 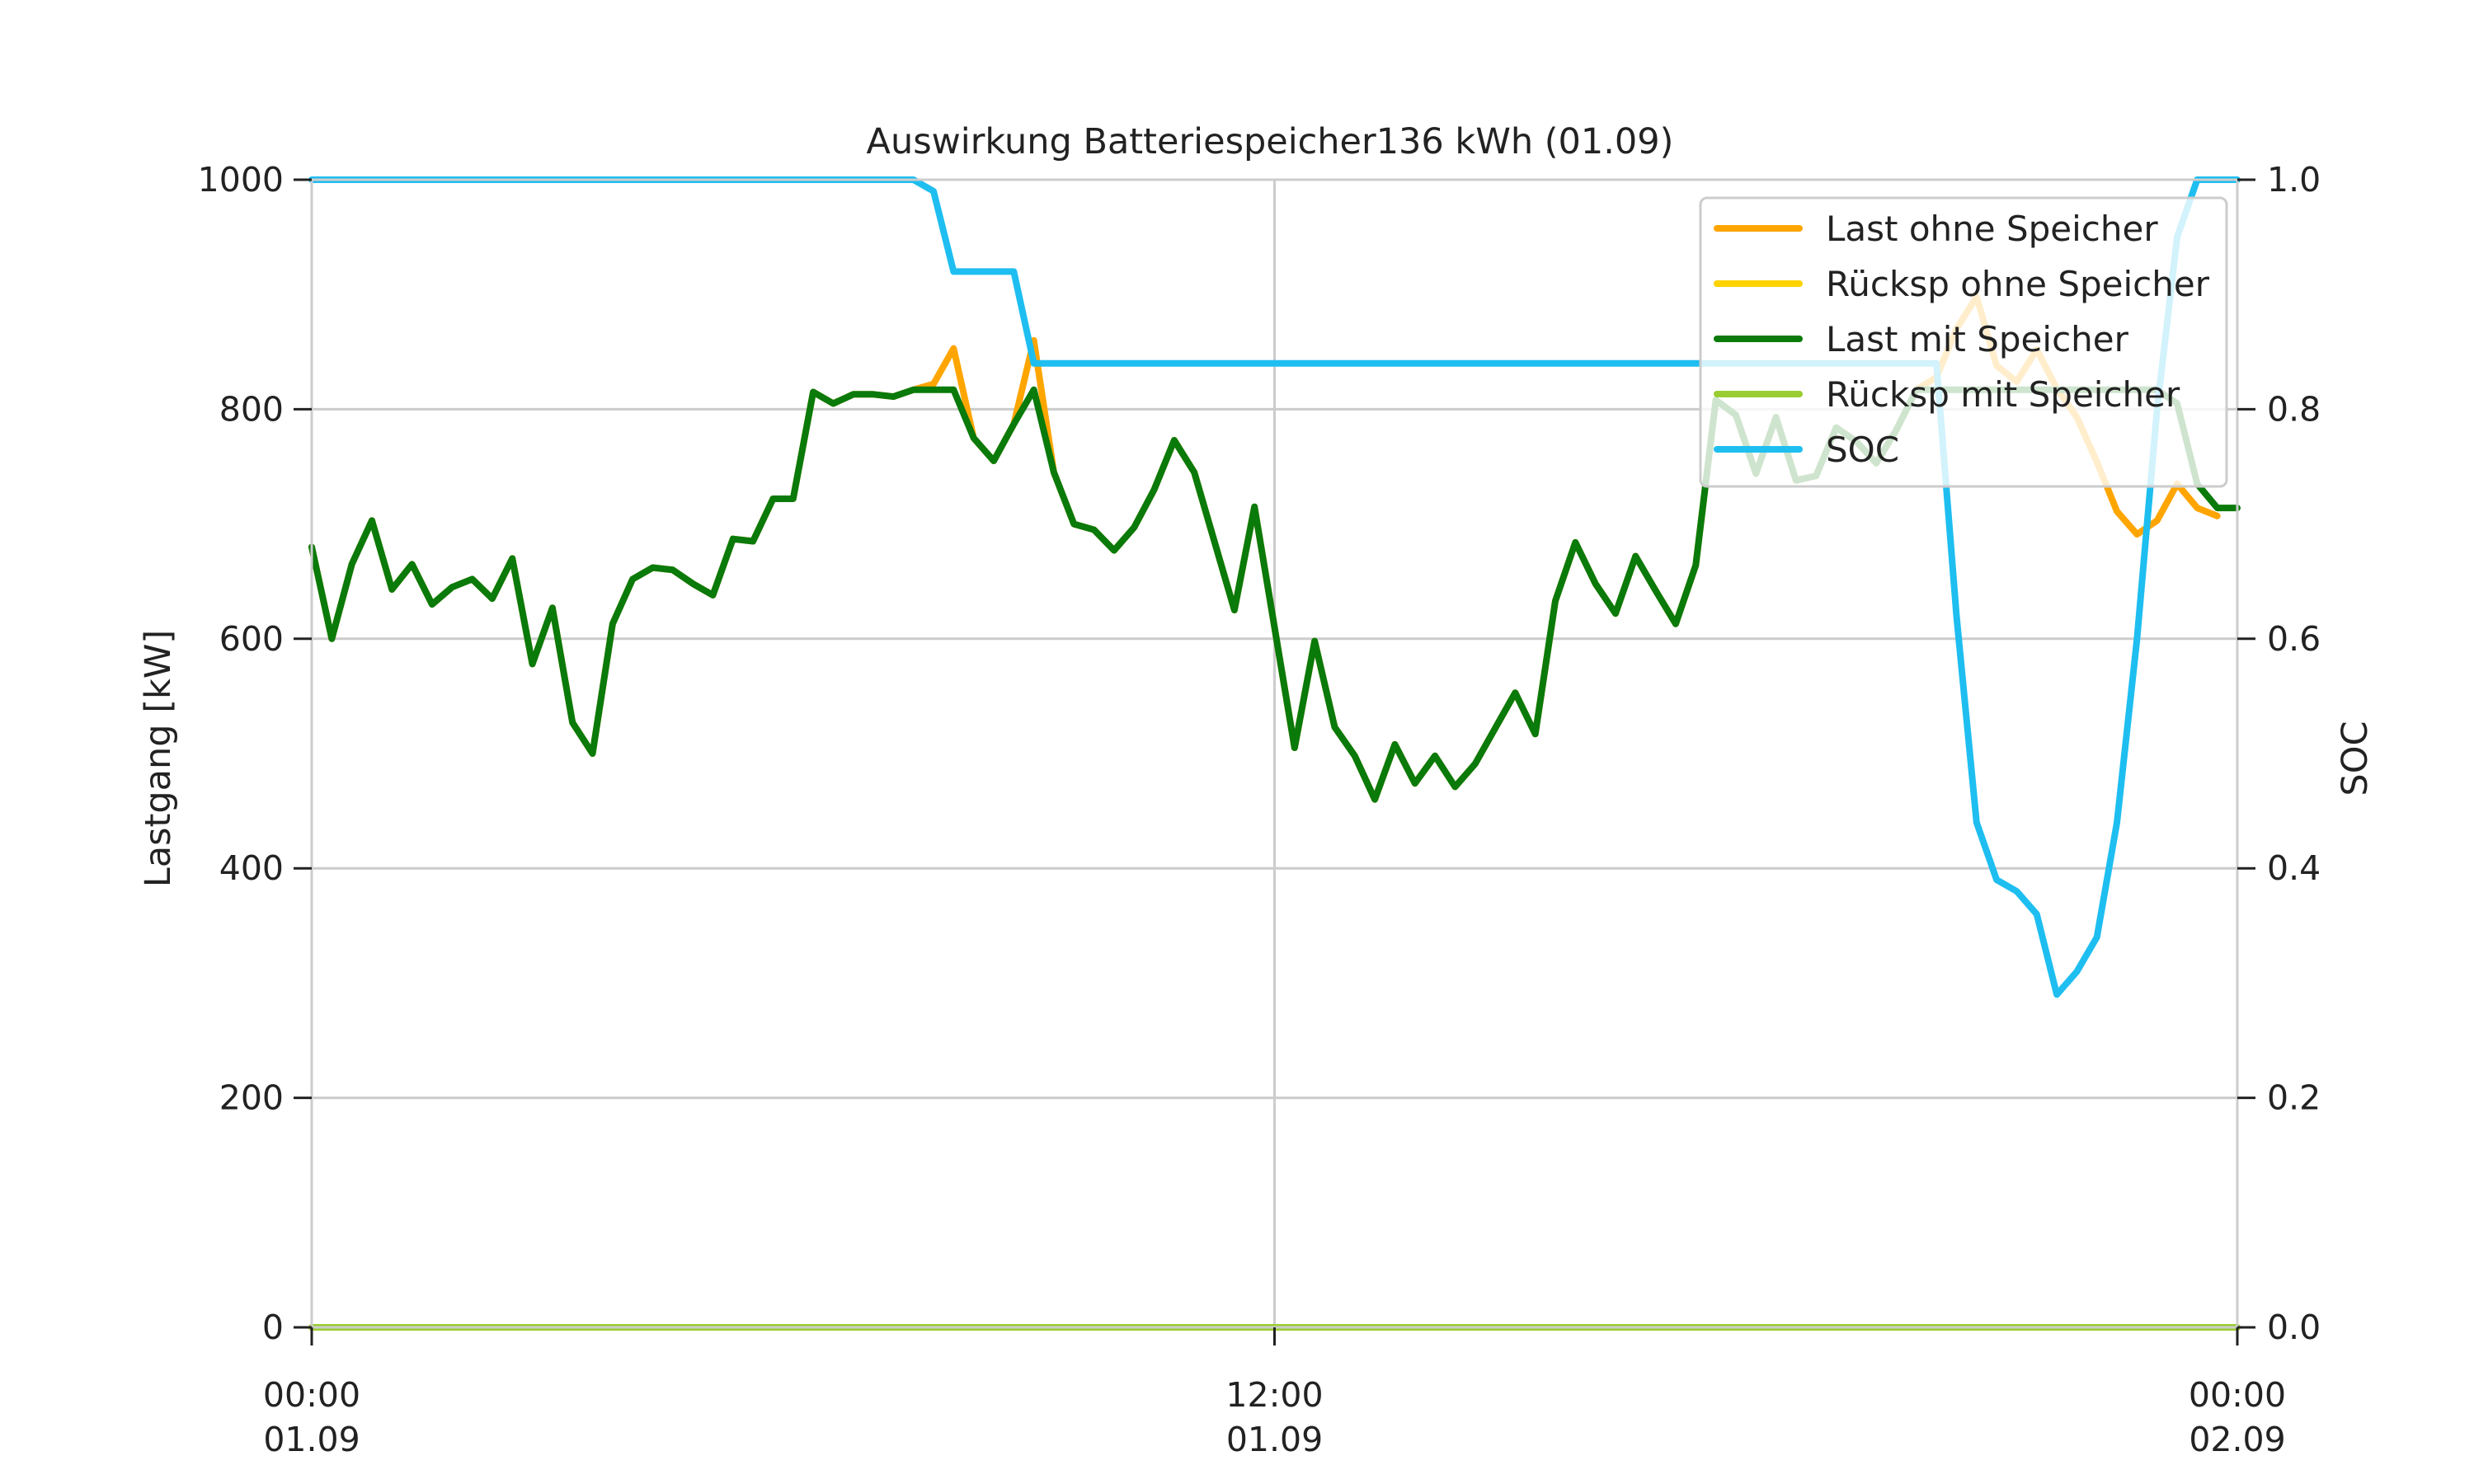 What do you see at coordinates (273, 1327) in the screenshot?
I see `y-tick-label: 0` at bounding box center [273, 1327].